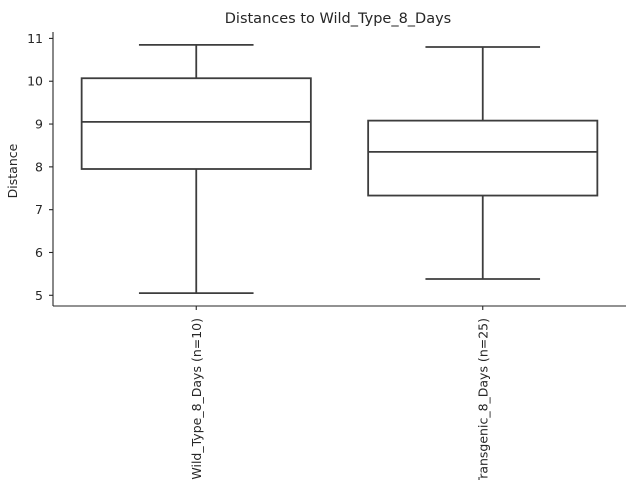 The width and height of the screenshot is (640, 480). I want to click on chart-title: Distances to Wild_Type_8_Days, so click(338, 19).